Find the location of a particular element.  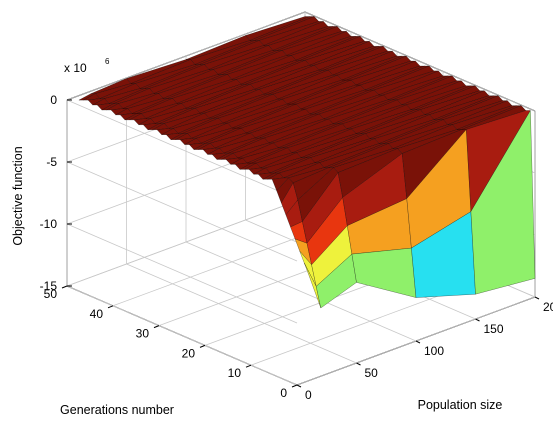

y-axis-label: Generations number is located at coordinates (117, 410).